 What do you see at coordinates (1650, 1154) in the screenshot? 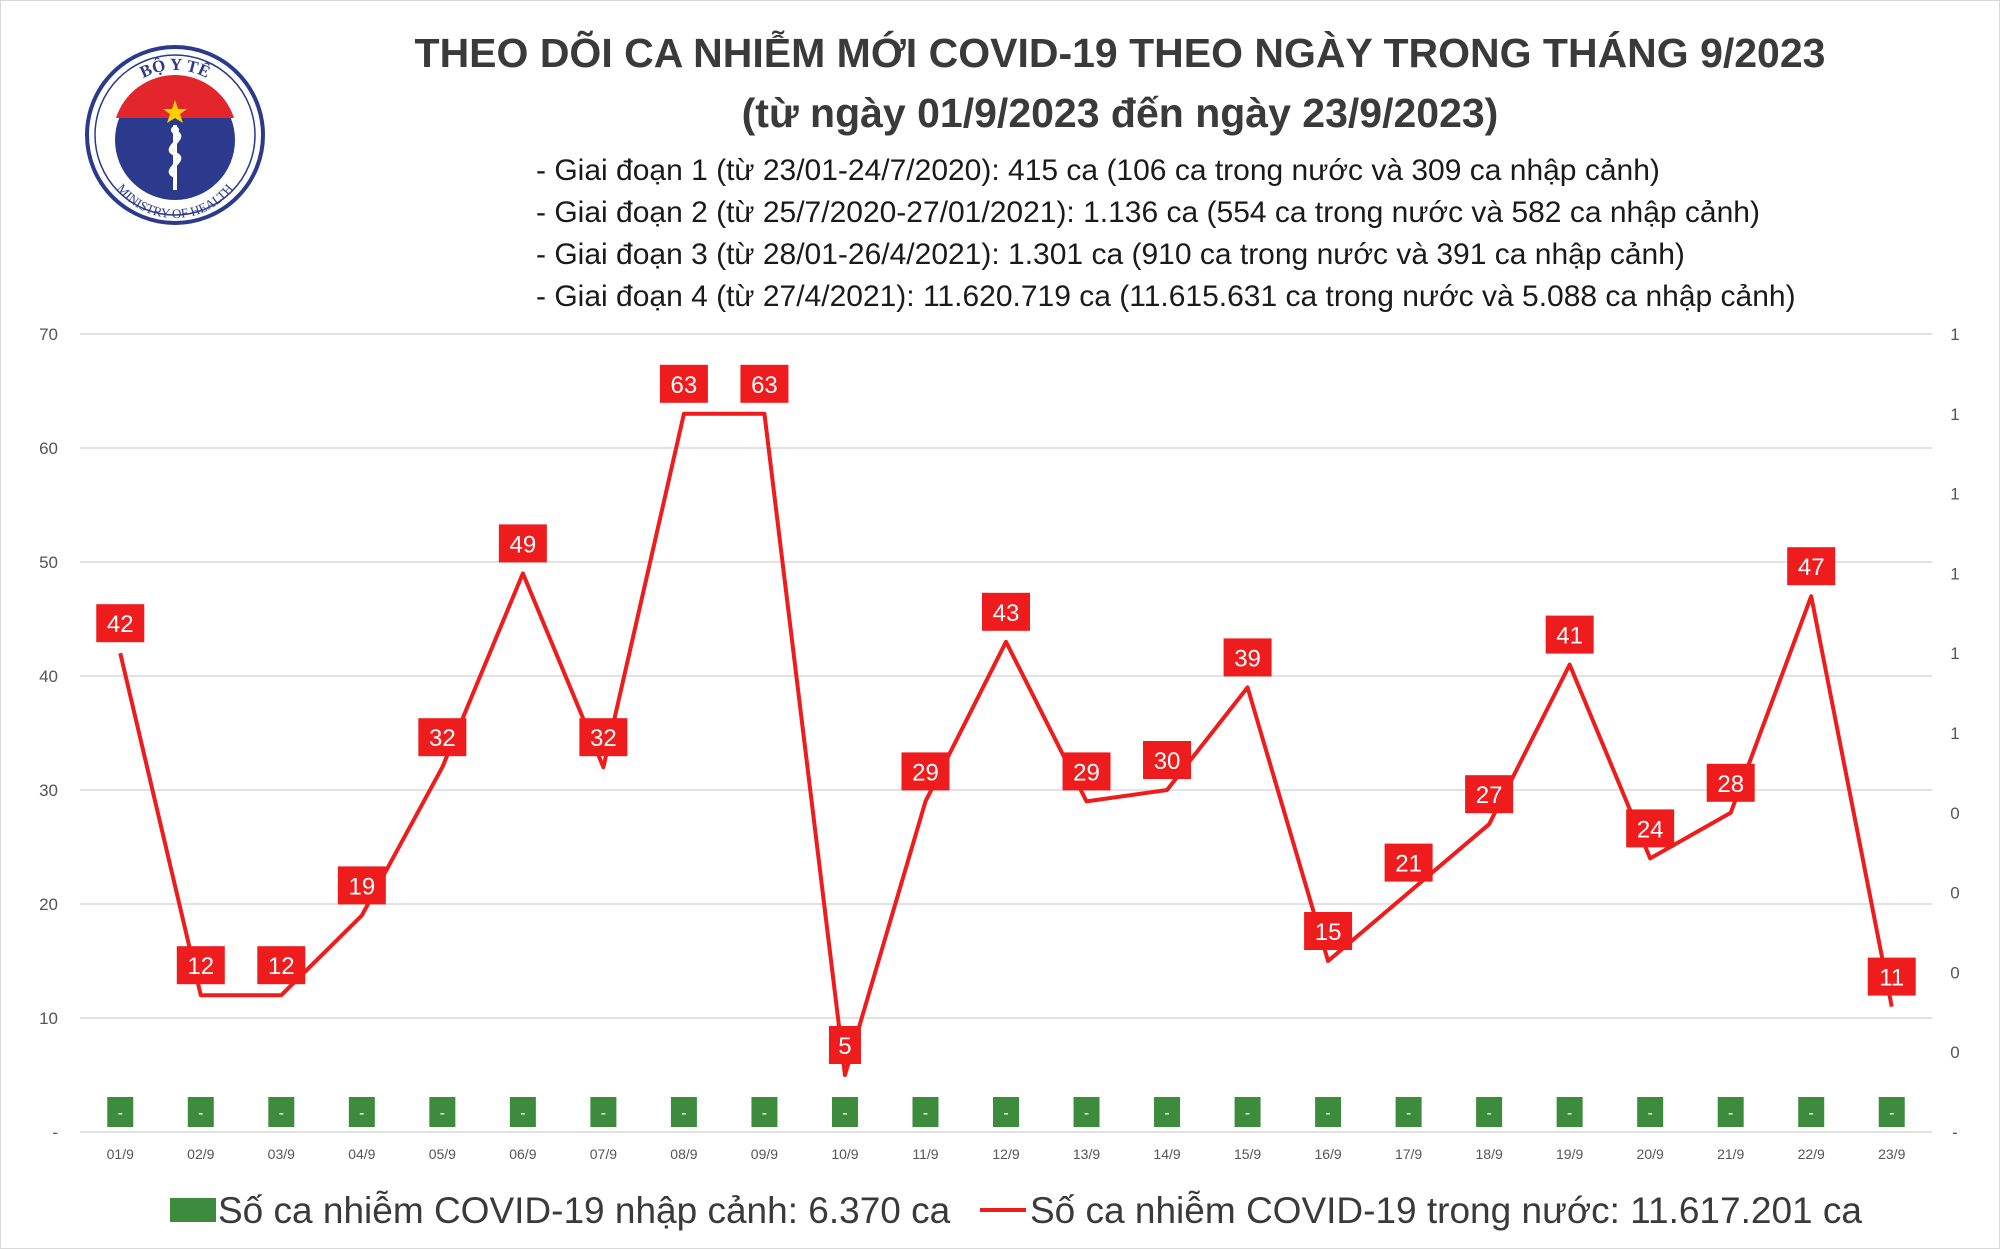
I see `x-tick-label: 20/9` at bounding box center [1650, 1154].